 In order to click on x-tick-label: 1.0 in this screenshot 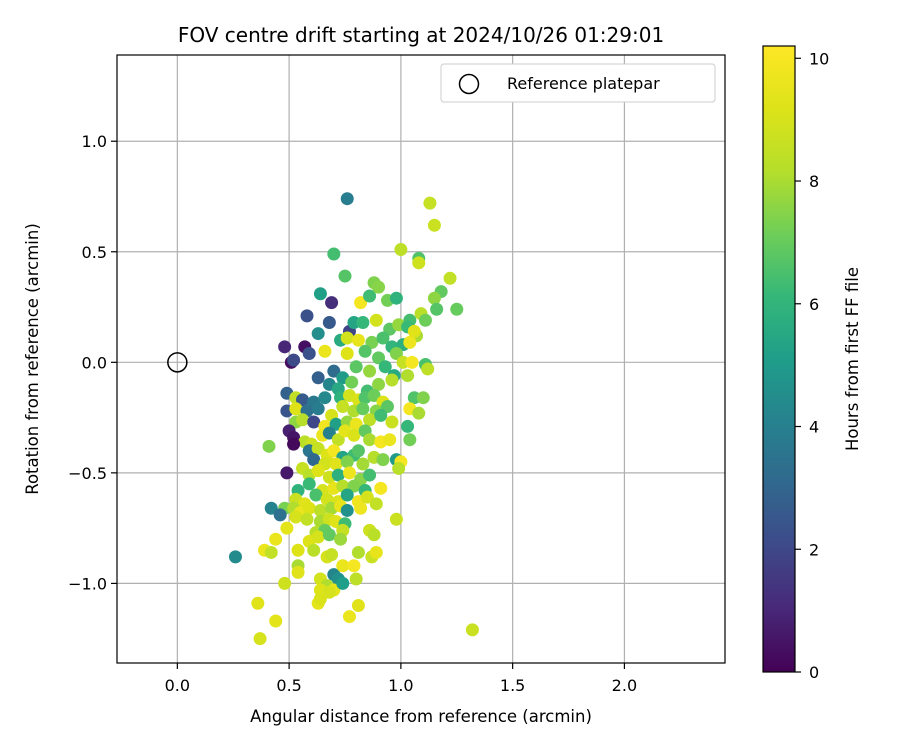, I will do `click(400, 685)`.